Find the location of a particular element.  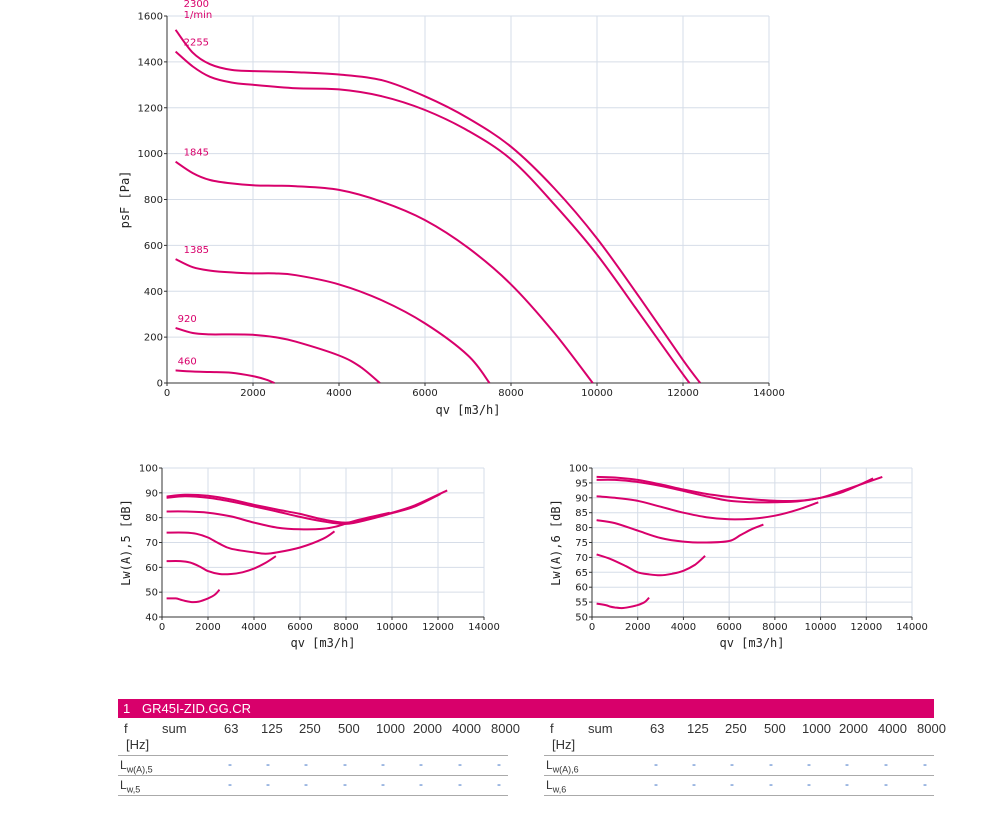

table-row-label: Lw(A),5 is located at coordinates (136, 766).